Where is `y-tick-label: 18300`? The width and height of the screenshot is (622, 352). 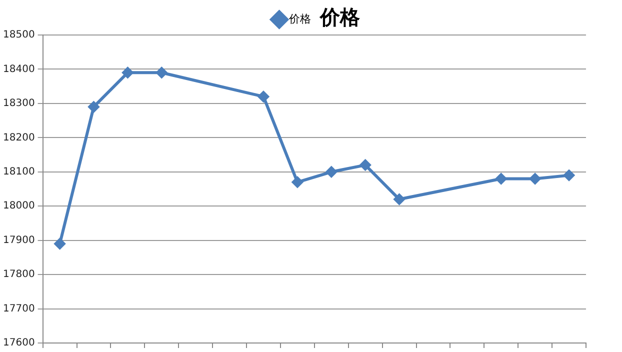 y-tick-label: 18300 is located at coordinates (19, 104).